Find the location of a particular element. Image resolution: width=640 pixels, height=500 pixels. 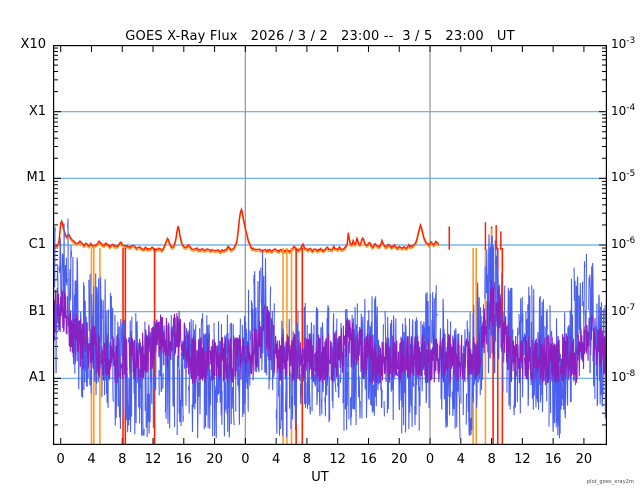

x-axis-tick-7: 4 is located at coordinates (276, 459).